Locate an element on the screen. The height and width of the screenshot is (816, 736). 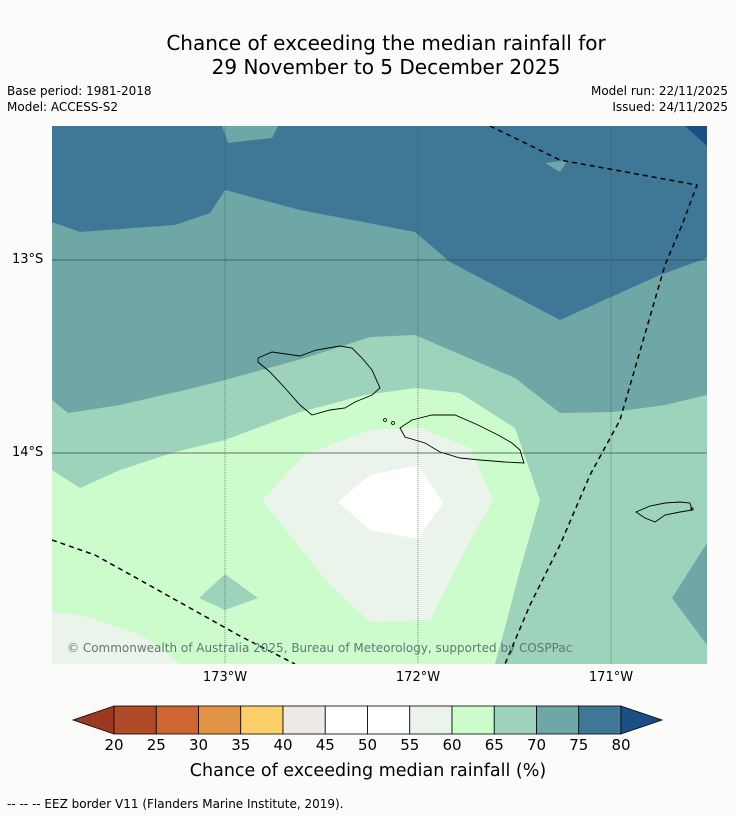
model-name: Model: ACCESS-S2 is located at coordinates (63, 107).